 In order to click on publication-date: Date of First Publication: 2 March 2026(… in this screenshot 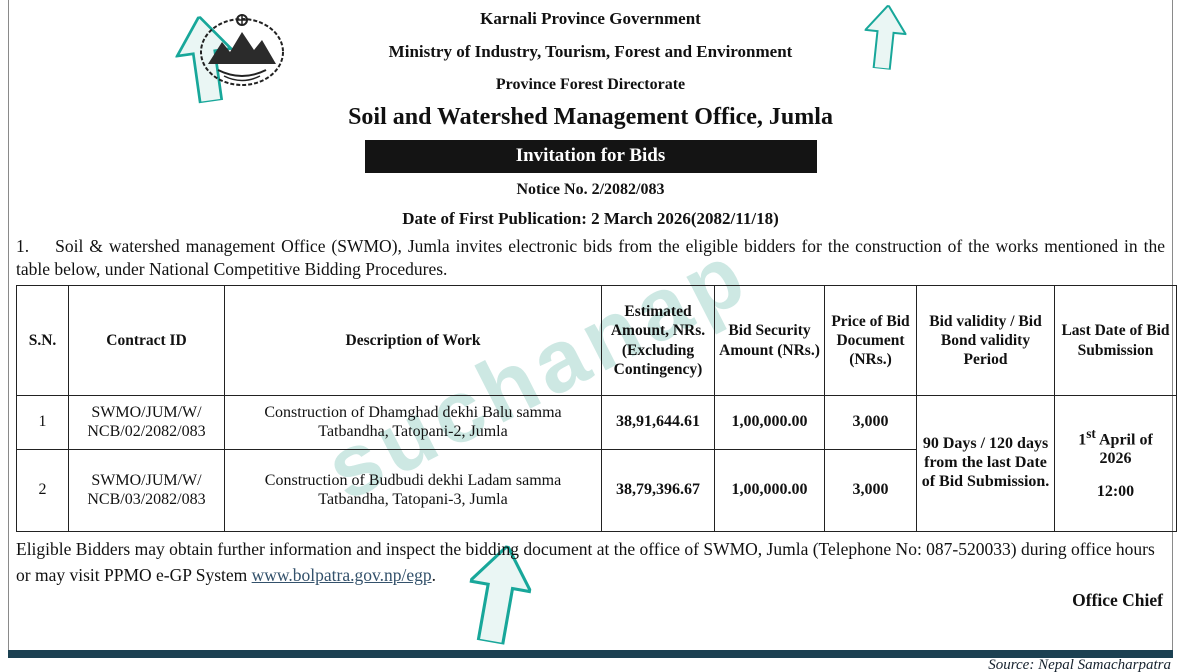, I will do `click(590, 218)`.